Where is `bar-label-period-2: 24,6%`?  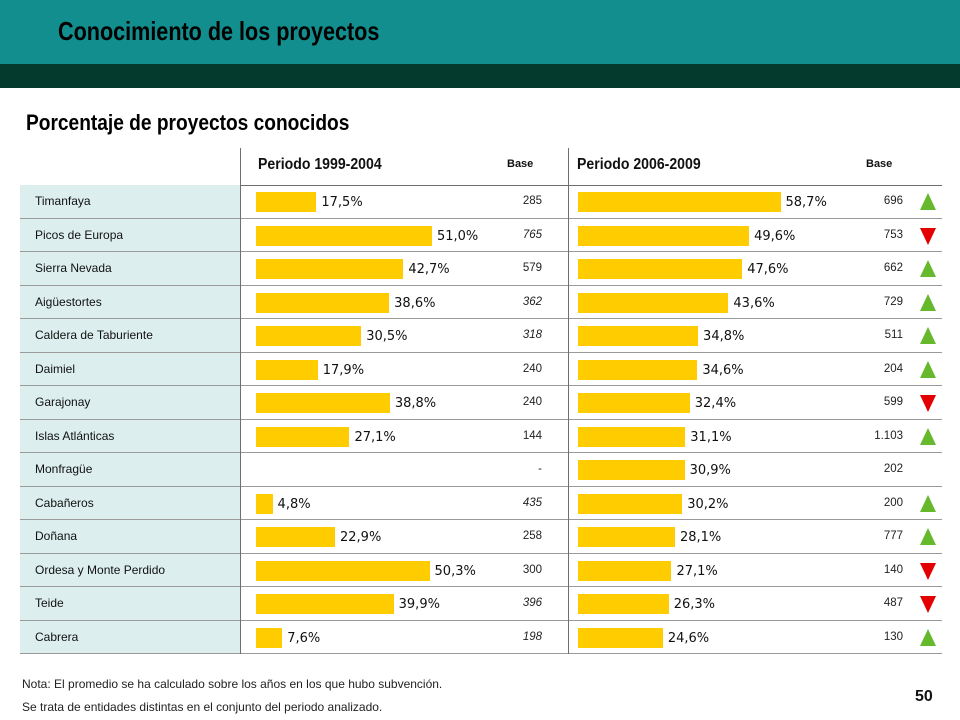
bar-label-period-2: 24,6% is located at coordinates (688, 638).